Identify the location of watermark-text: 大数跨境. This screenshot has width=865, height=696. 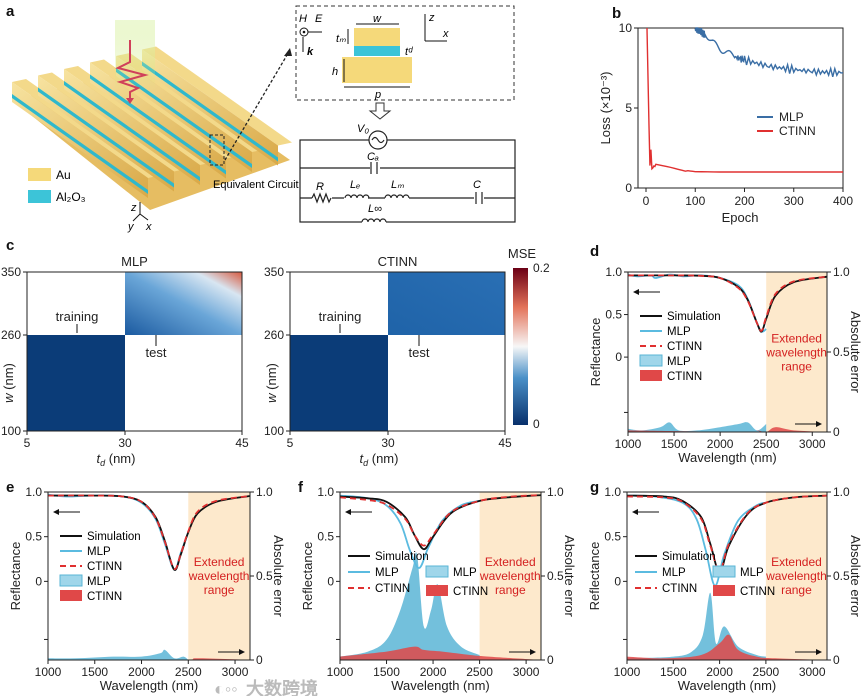
(282, 687).